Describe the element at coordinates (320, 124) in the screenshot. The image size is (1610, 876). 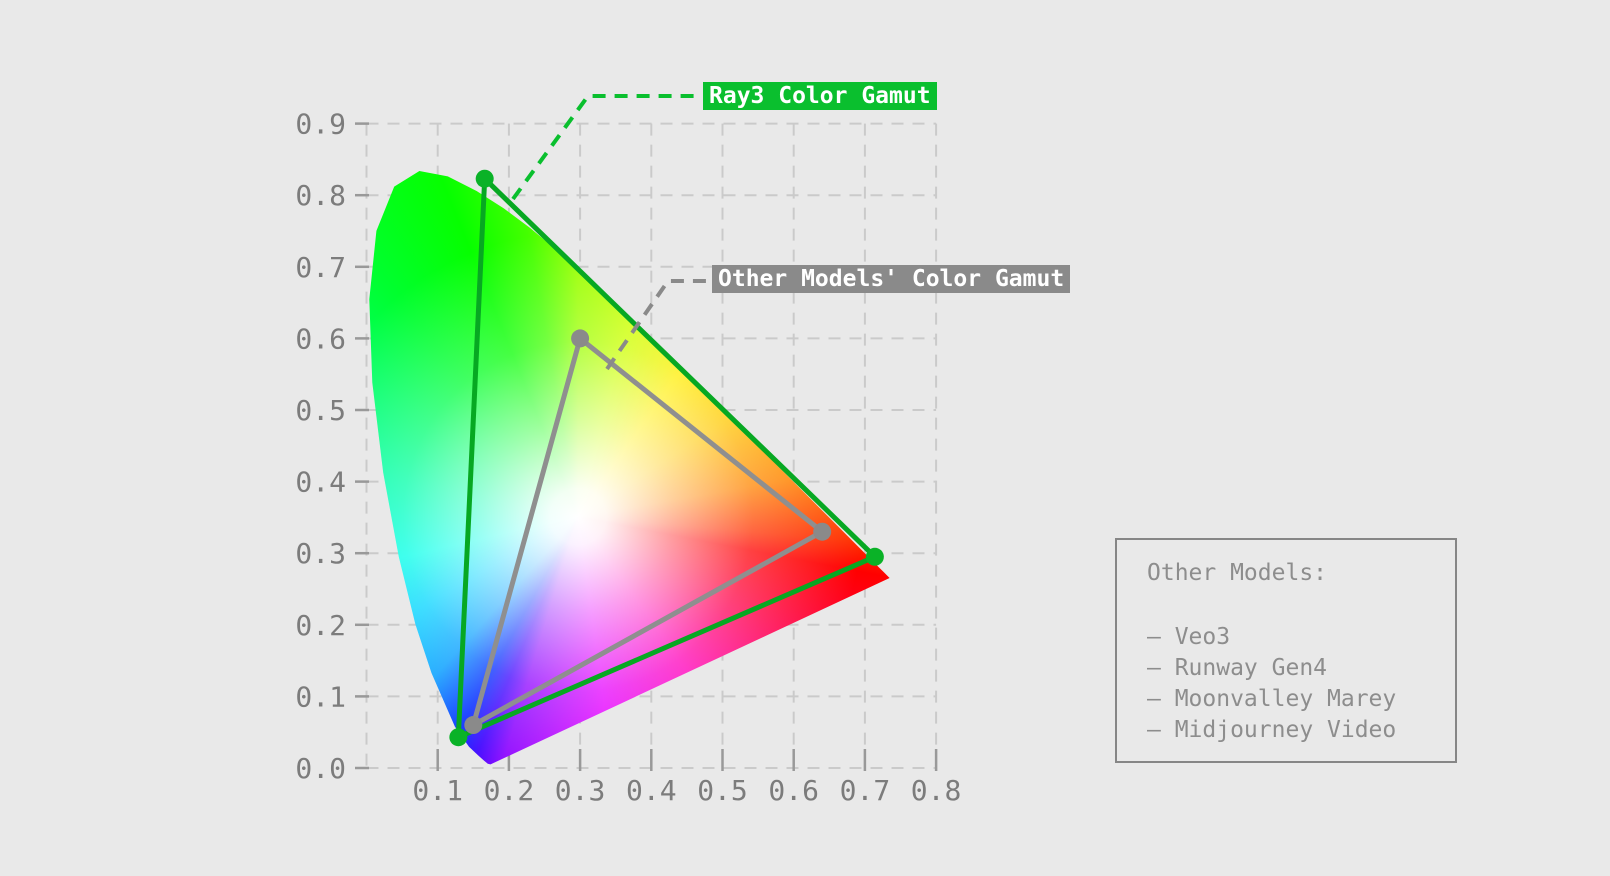
I see `y-tick-label: 0.9` at that location.